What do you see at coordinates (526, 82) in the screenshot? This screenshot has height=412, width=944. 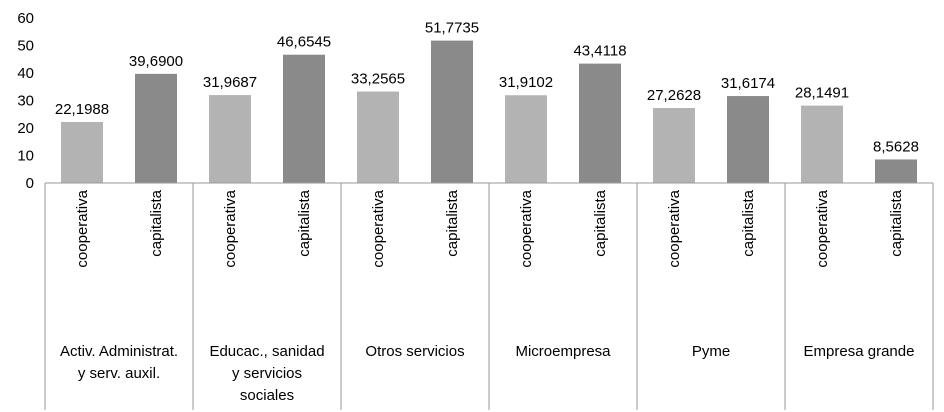 I see `data-label: 31,9102` at bounding box center [526, 82].